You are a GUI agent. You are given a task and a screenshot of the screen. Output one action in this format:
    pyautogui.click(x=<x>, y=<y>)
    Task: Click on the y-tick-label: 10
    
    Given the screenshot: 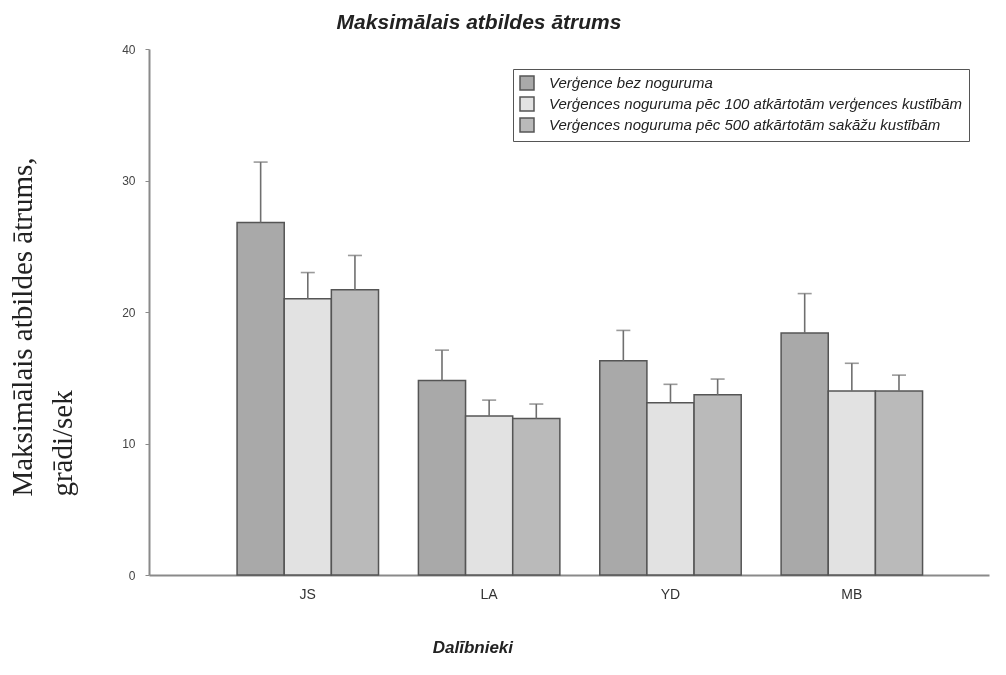 What is the action you would take?
    pyautogui.click(x=129, y=444)
    